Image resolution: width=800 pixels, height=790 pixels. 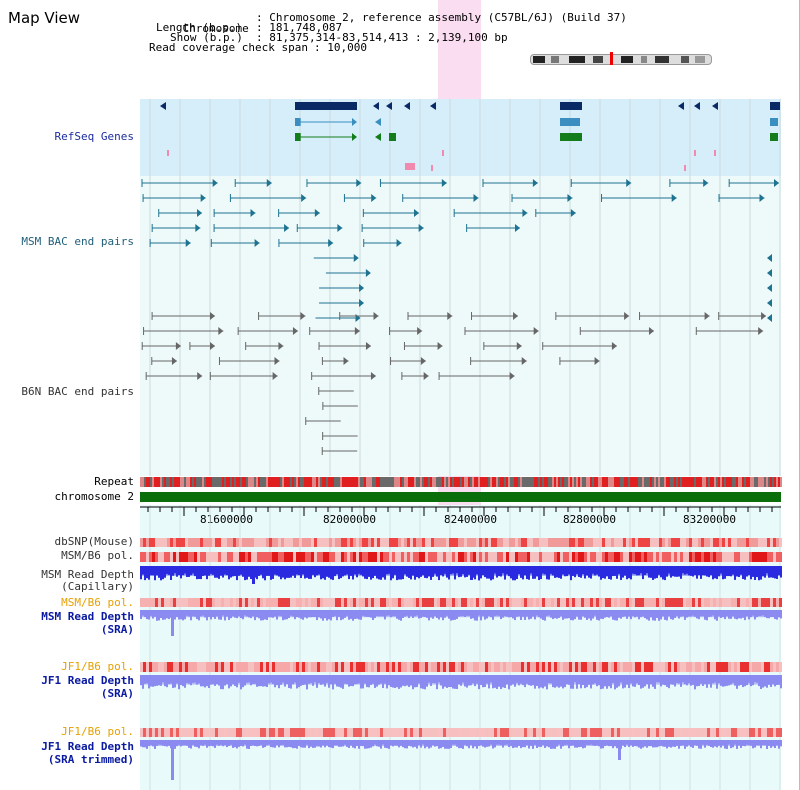 I want to click on track-label-msm-depth-sra: MSM Read Depth, so click(x=87, y=616).